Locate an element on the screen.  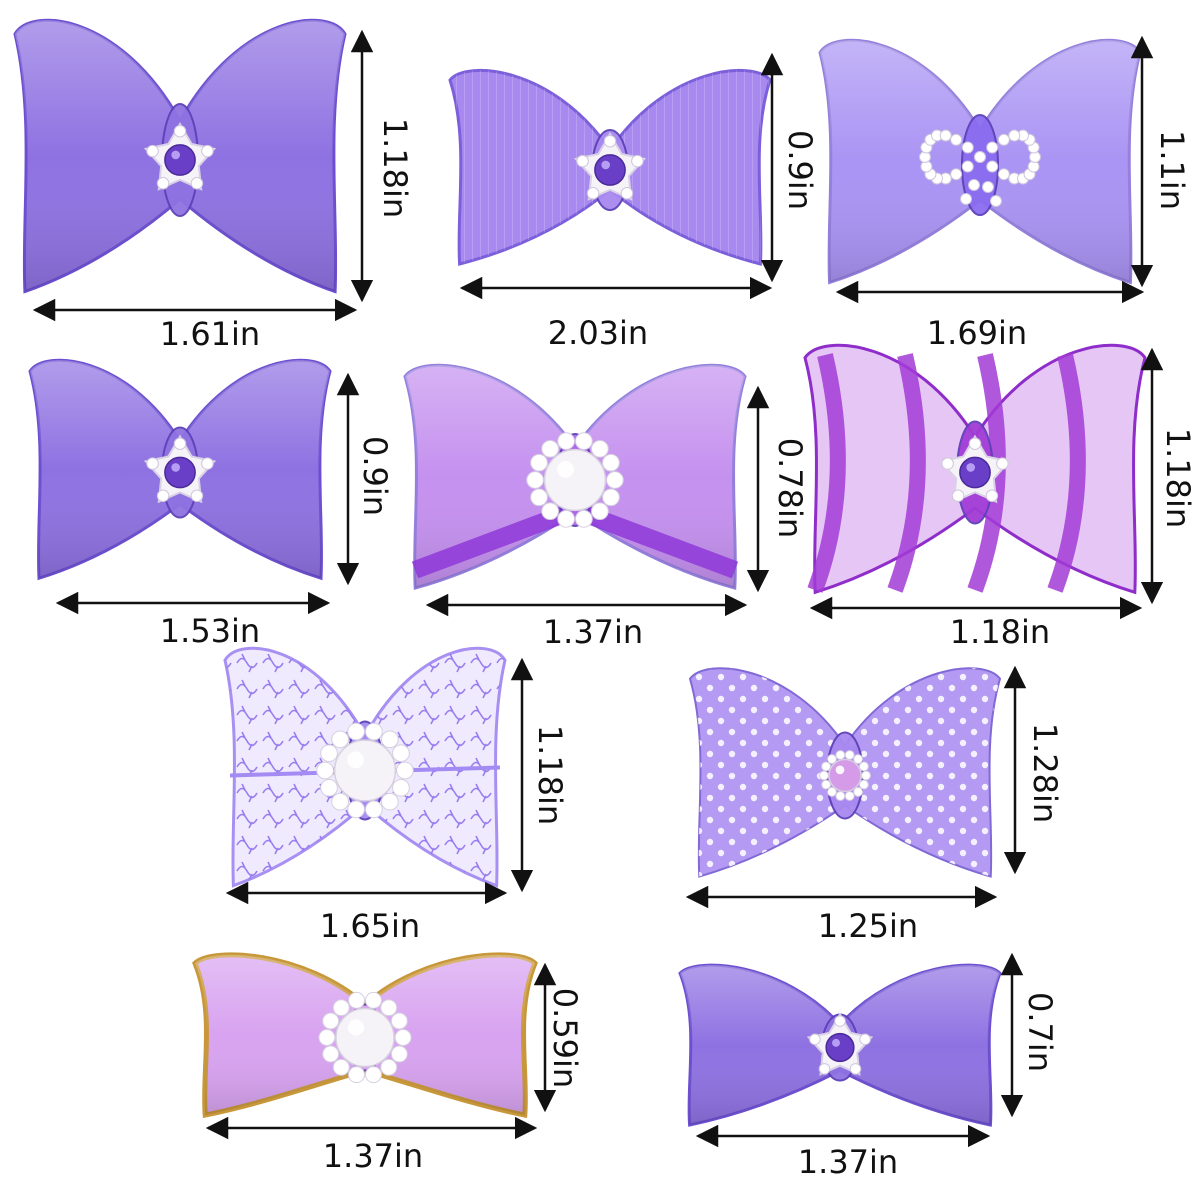
bow-3-height-label: 1.1in is located at coordinates (1172, 170).